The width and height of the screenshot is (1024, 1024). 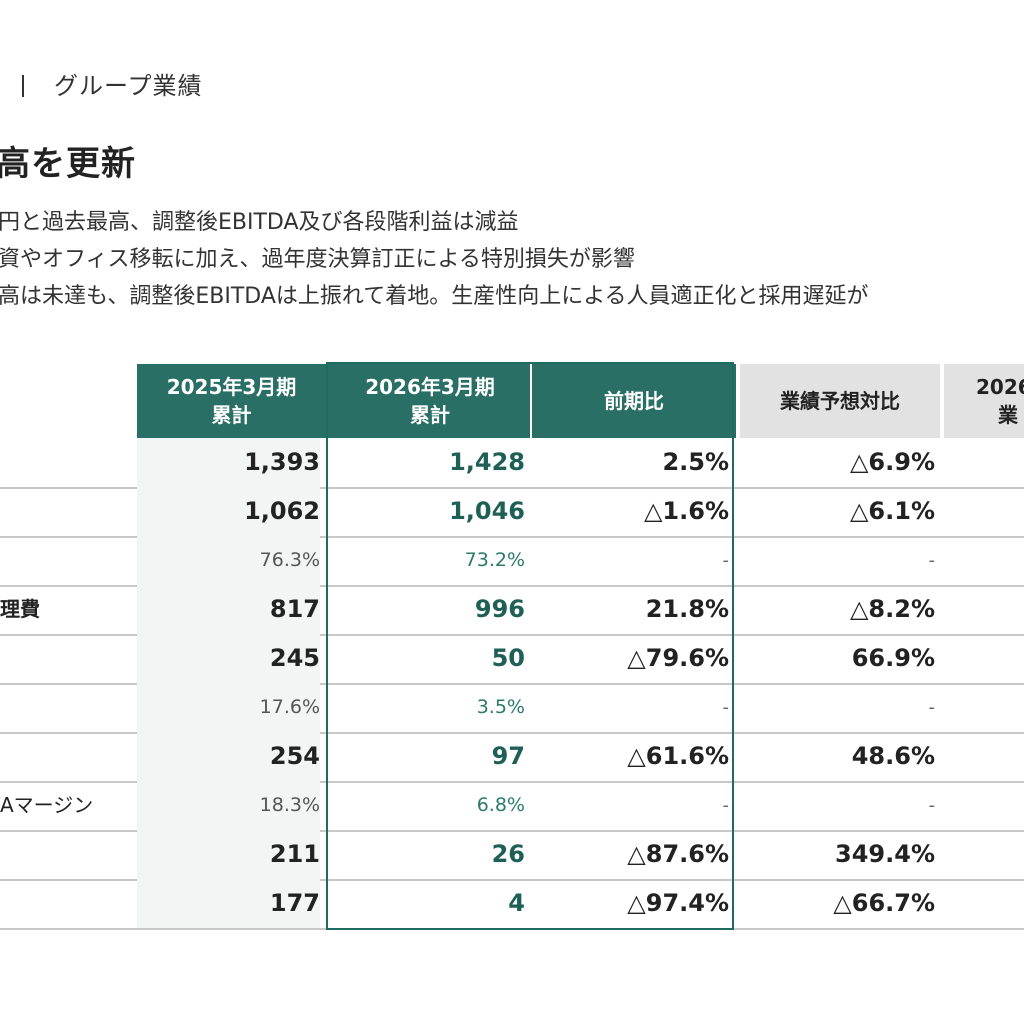 I want to click on cell-fy2025: 1,393, so click(x=228, y=462).